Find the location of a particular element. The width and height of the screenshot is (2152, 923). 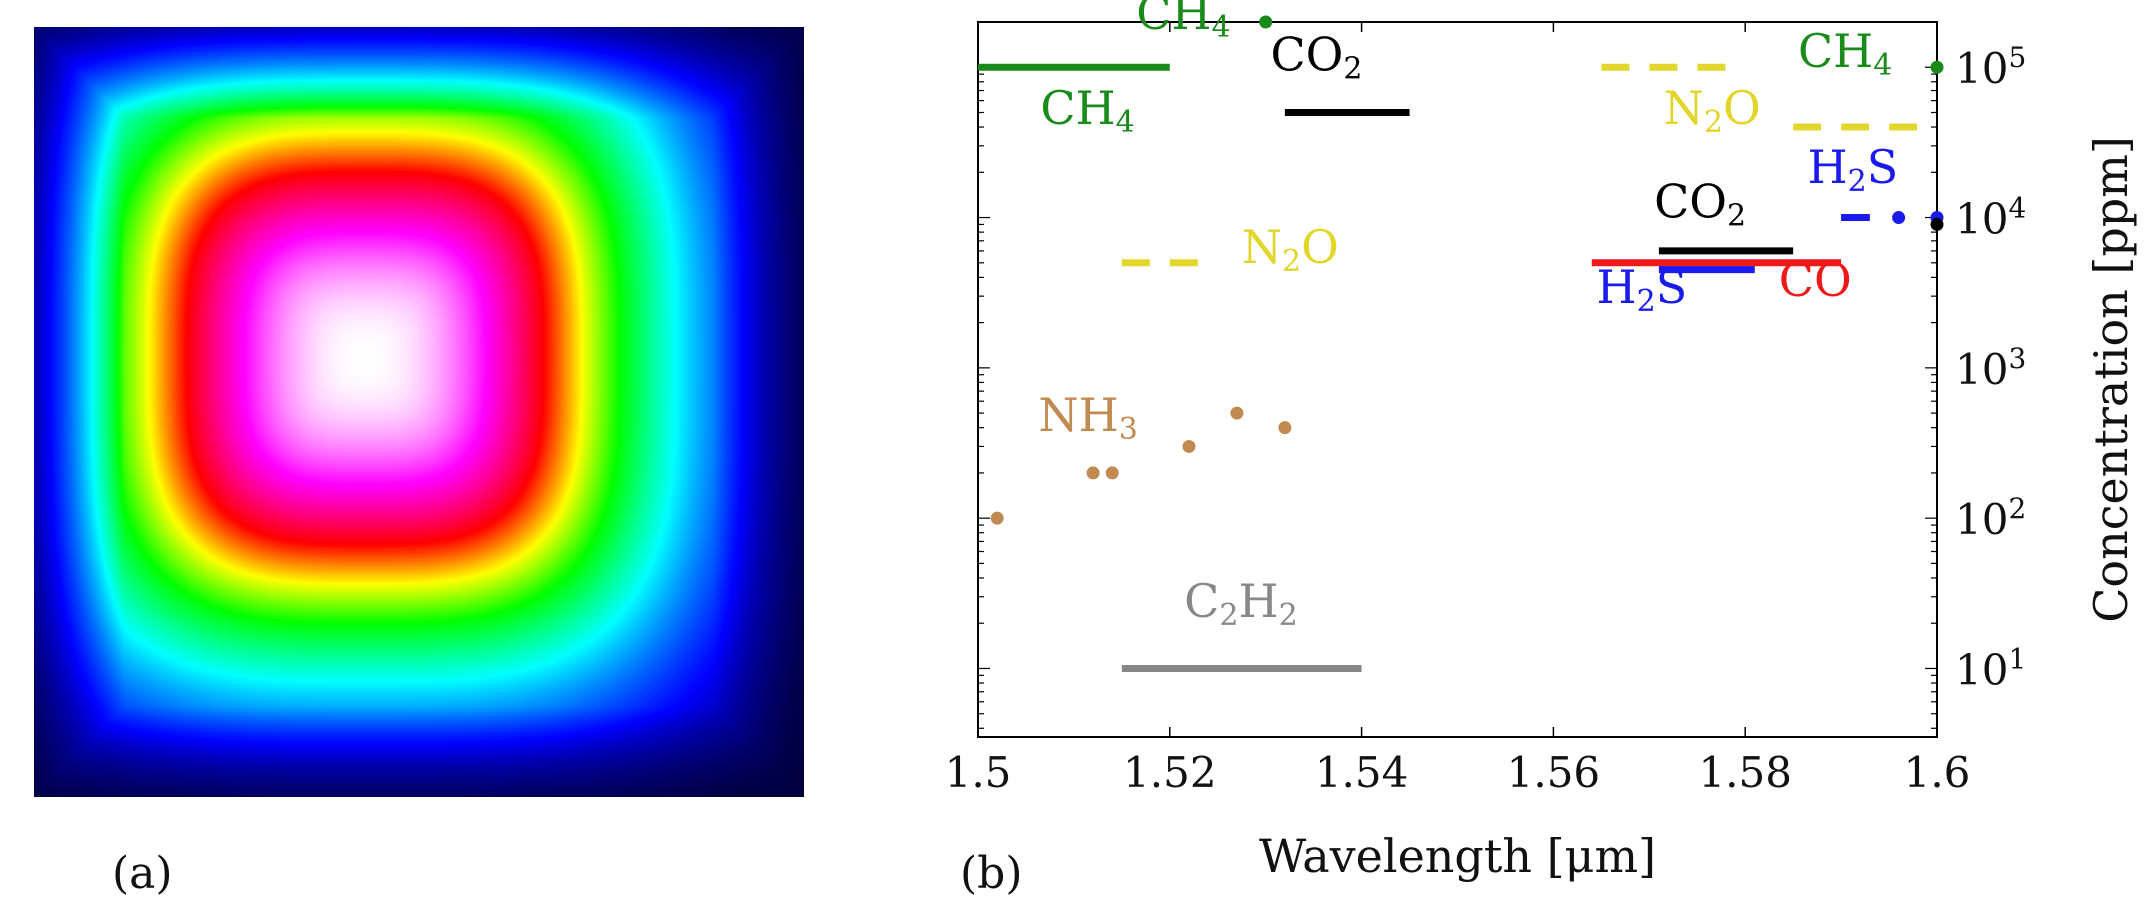

y-tick-label: 10² is located at coordinates (1990, 518).